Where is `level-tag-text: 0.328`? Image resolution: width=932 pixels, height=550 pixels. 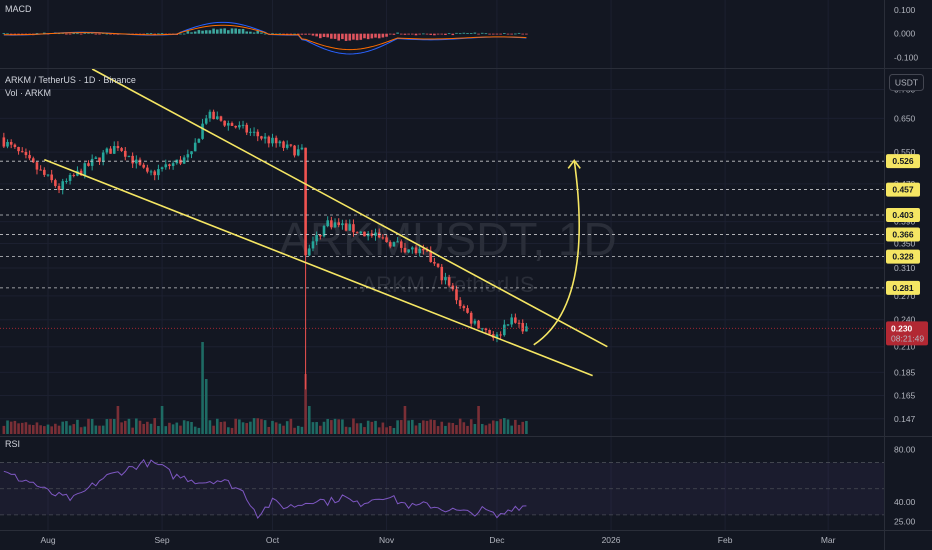
level-tag-text: 0.328 is located at coordinates (903, 257).